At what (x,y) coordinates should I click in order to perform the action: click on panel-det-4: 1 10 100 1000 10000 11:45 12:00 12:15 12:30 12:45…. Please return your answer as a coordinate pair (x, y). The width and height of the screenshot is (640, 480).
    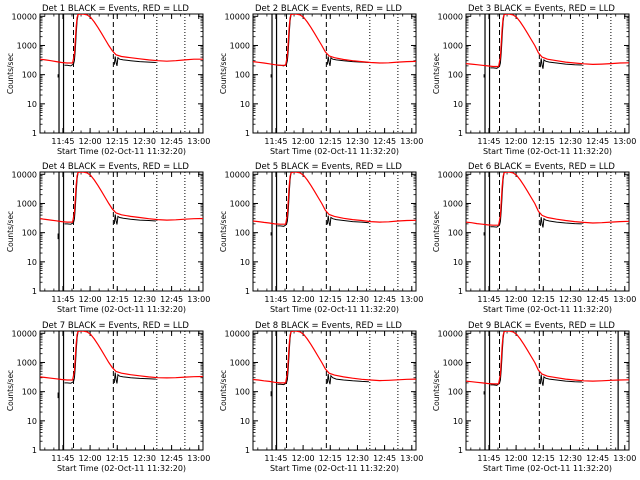
    Looking at the image, I should click on (108, 238).